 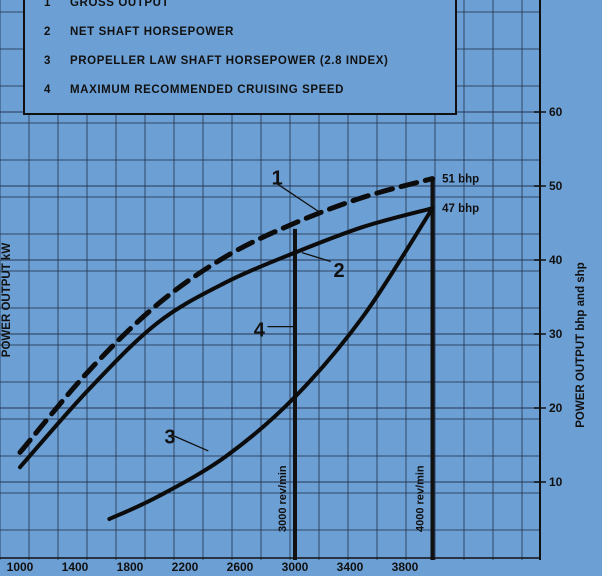 I want to click on legend-item-text: MAXIMUM RECOMMENDED CRUISING SPEED, so click(x=207, y=90).